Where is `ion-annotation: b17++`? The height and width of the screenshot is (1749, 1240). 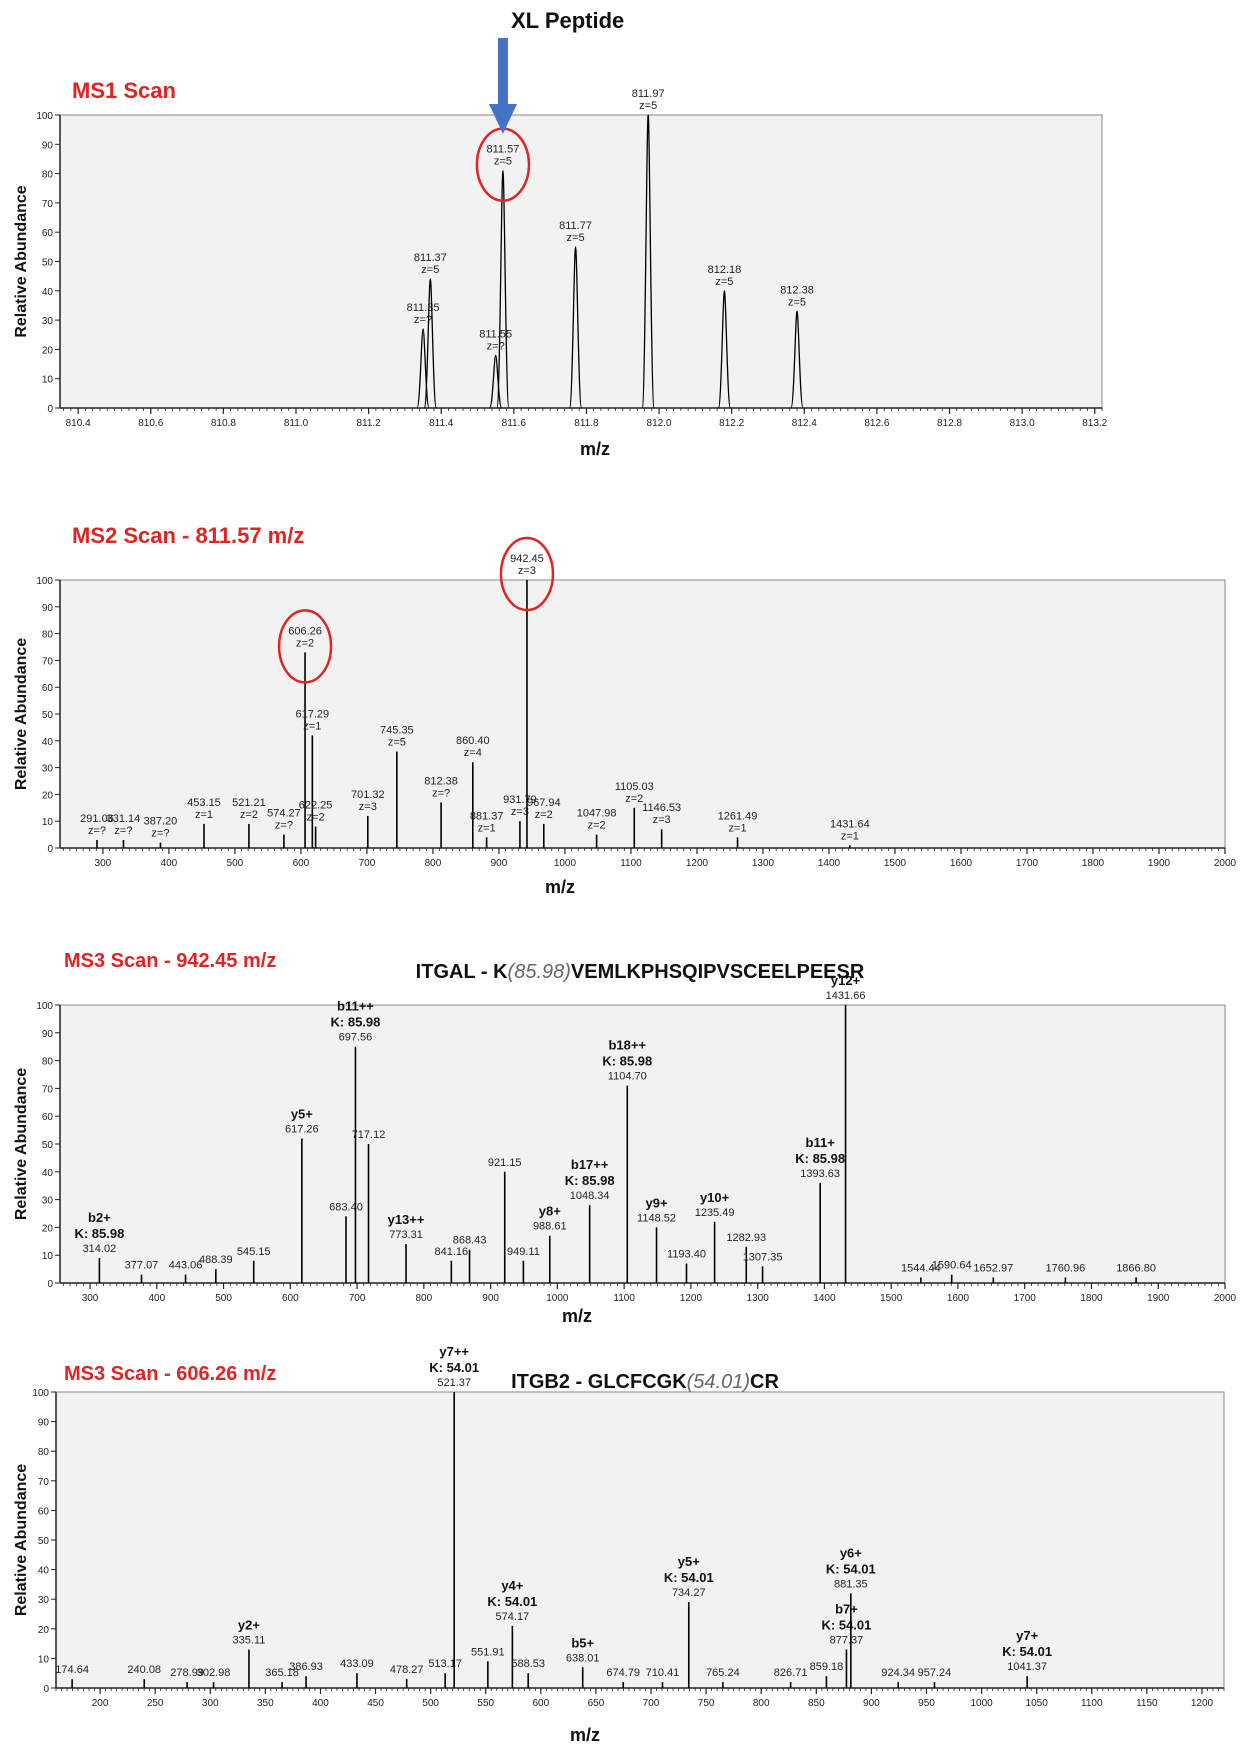
ion-annotation: b17++ is located at coordinates (590, 1164).